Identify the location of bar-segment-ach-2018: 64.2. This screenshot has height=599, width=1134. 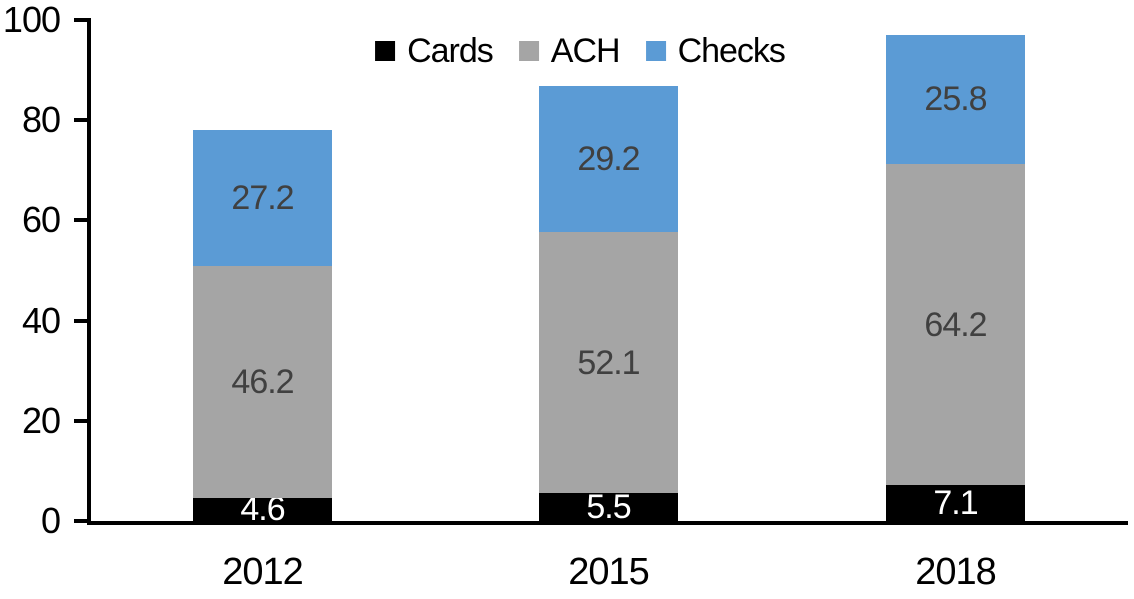
(955, 324).